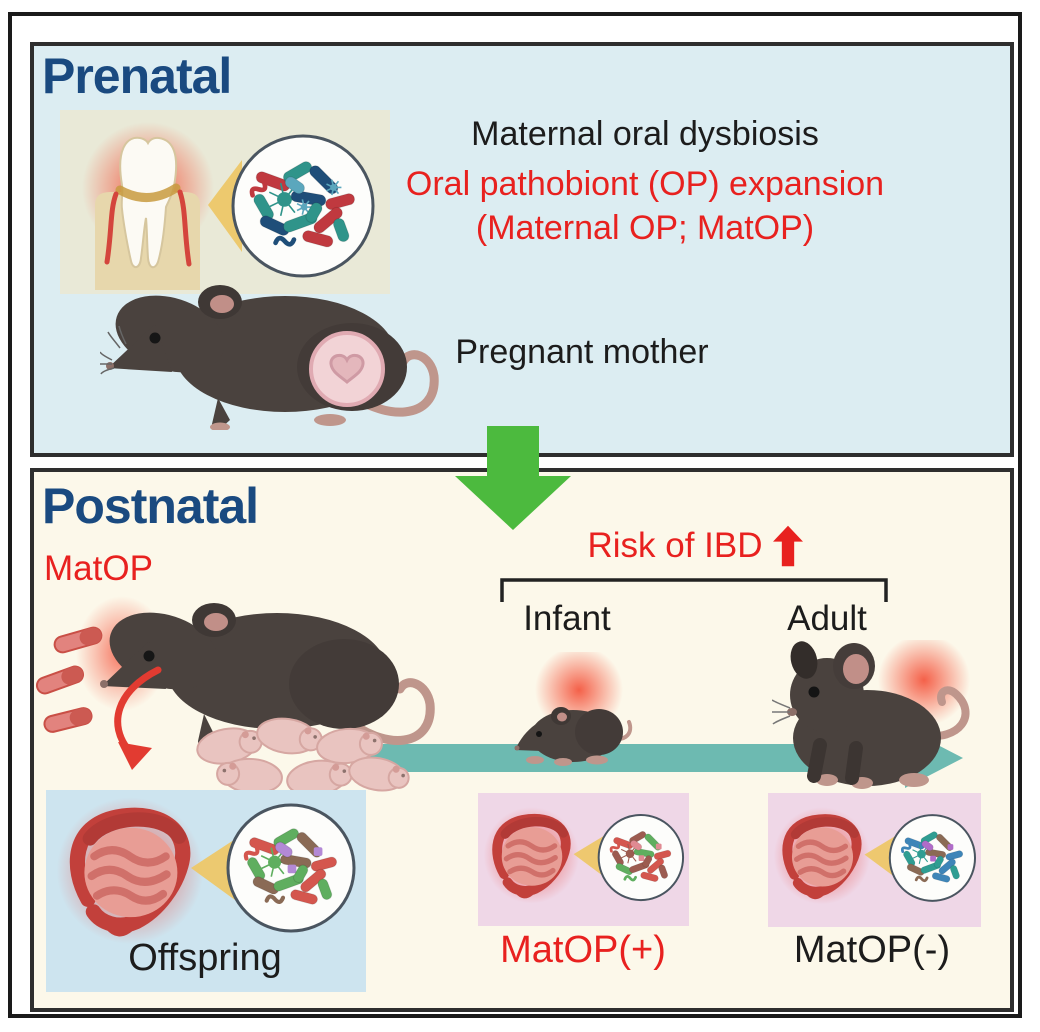  Describe the element at coordinates (138, 718) in the screenshot. I see `transfer-curved-arrow-icon` at that location.